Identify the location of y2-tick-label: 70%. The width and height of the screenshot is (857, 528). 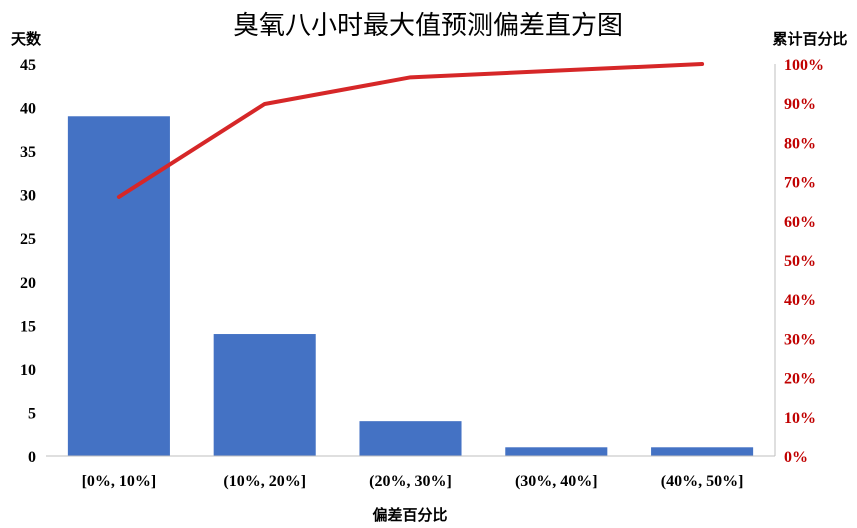
(800, 183).